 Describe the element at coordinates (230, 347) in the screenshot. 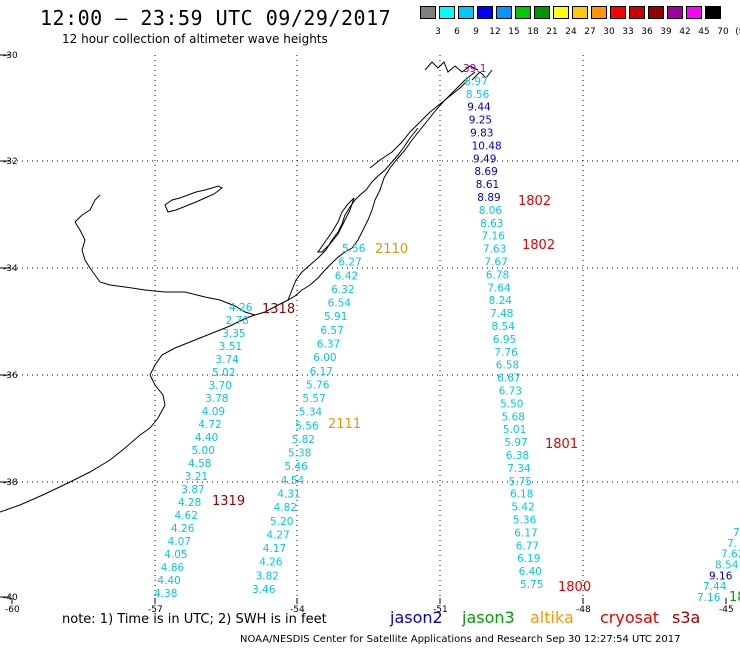

I see `wave-height-value: 3.51` at that location.